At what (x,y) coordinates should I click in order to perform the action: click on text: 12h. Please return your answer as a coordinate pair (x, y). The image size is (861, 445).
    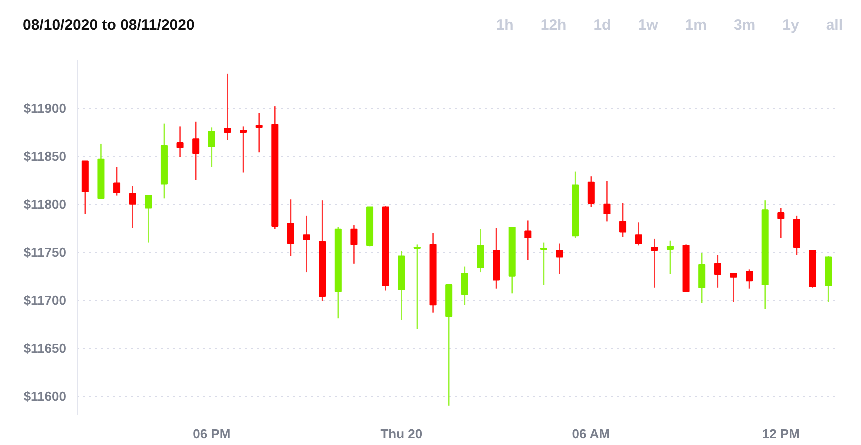
    Looking at the image, I should click on (553, 25).